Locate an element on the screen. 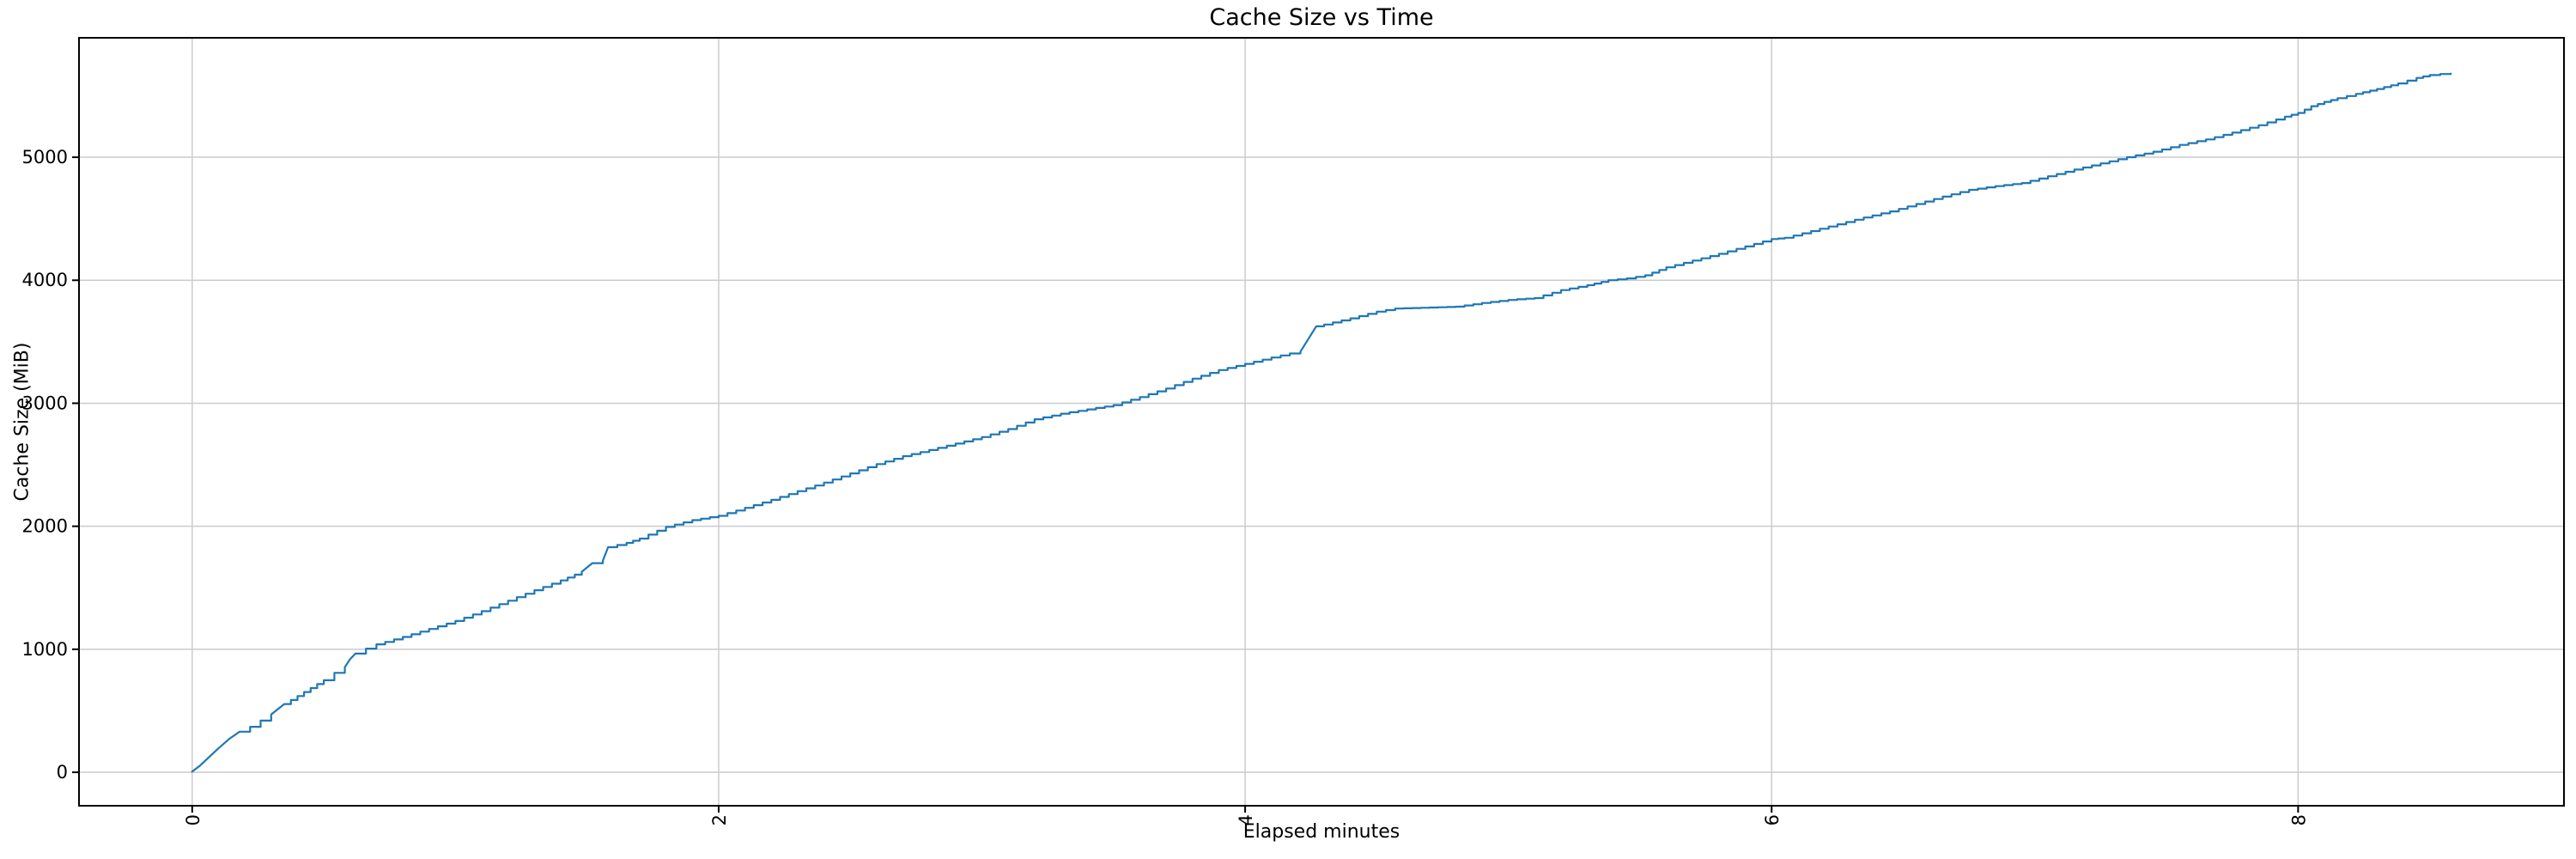 The width and height of the screenshot is (2576, 859). y-tick-label: 3000 is located at coordinates (45, 403).